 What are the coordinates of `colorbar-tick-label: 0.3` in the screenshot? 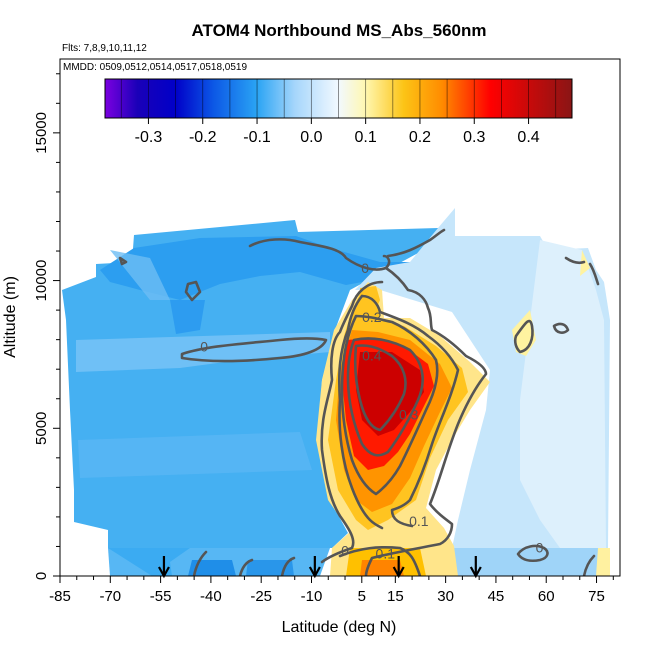 It's located at (474, 137).